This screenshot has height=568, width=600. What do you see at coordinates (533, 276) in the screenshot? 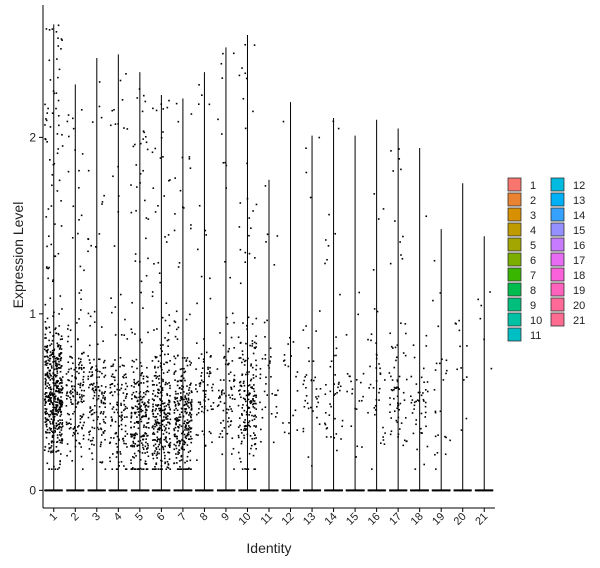
I see `legend-label-7: 7` at bounding box center [533, 276].